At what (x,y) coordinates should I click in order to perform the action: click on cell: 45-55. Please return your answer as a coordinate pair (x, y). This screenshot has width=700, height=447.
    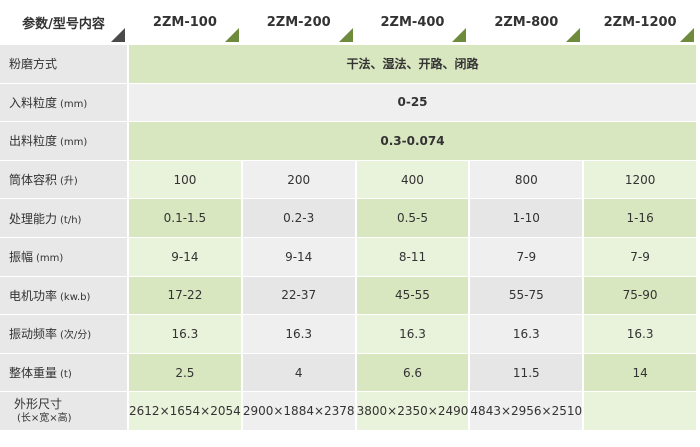
    Looking at the image, I should click on (412, 295).